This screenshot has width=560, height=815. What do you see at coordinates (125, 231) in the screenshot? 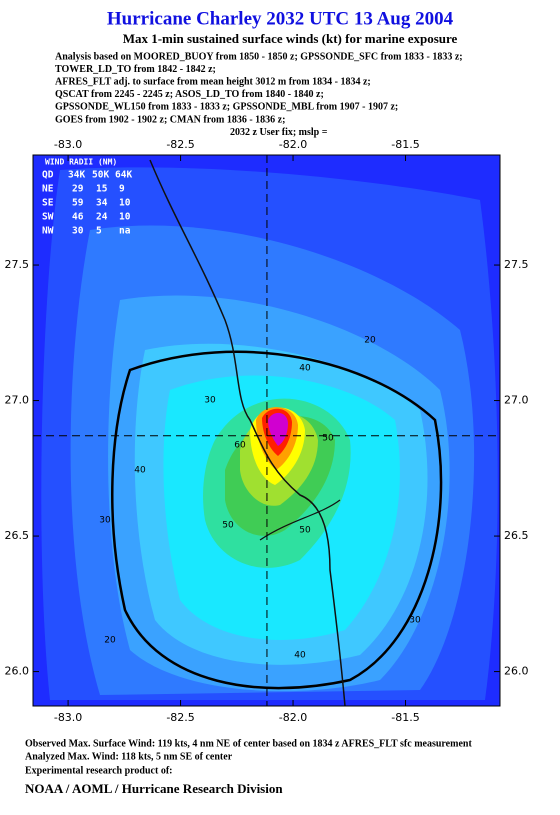
I see `table-cell: na` at bounding box center [125, 231].